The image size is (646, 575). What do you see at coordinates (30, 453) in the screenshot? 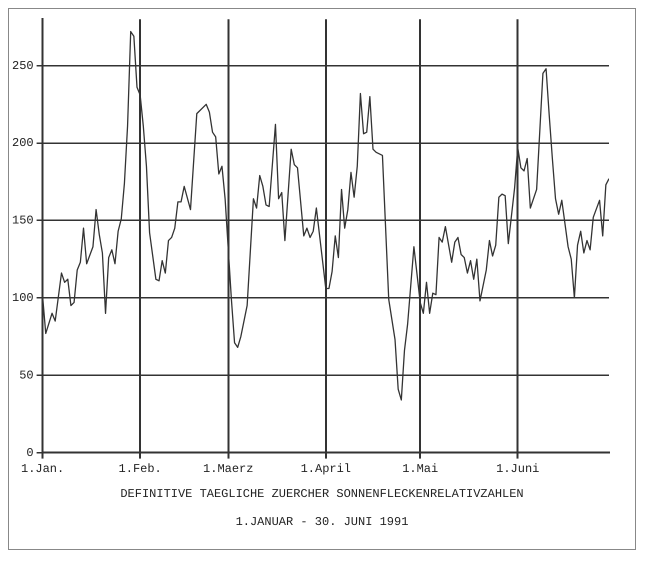
I see `y-tick-label: 0` at bounding box center [30, 453].